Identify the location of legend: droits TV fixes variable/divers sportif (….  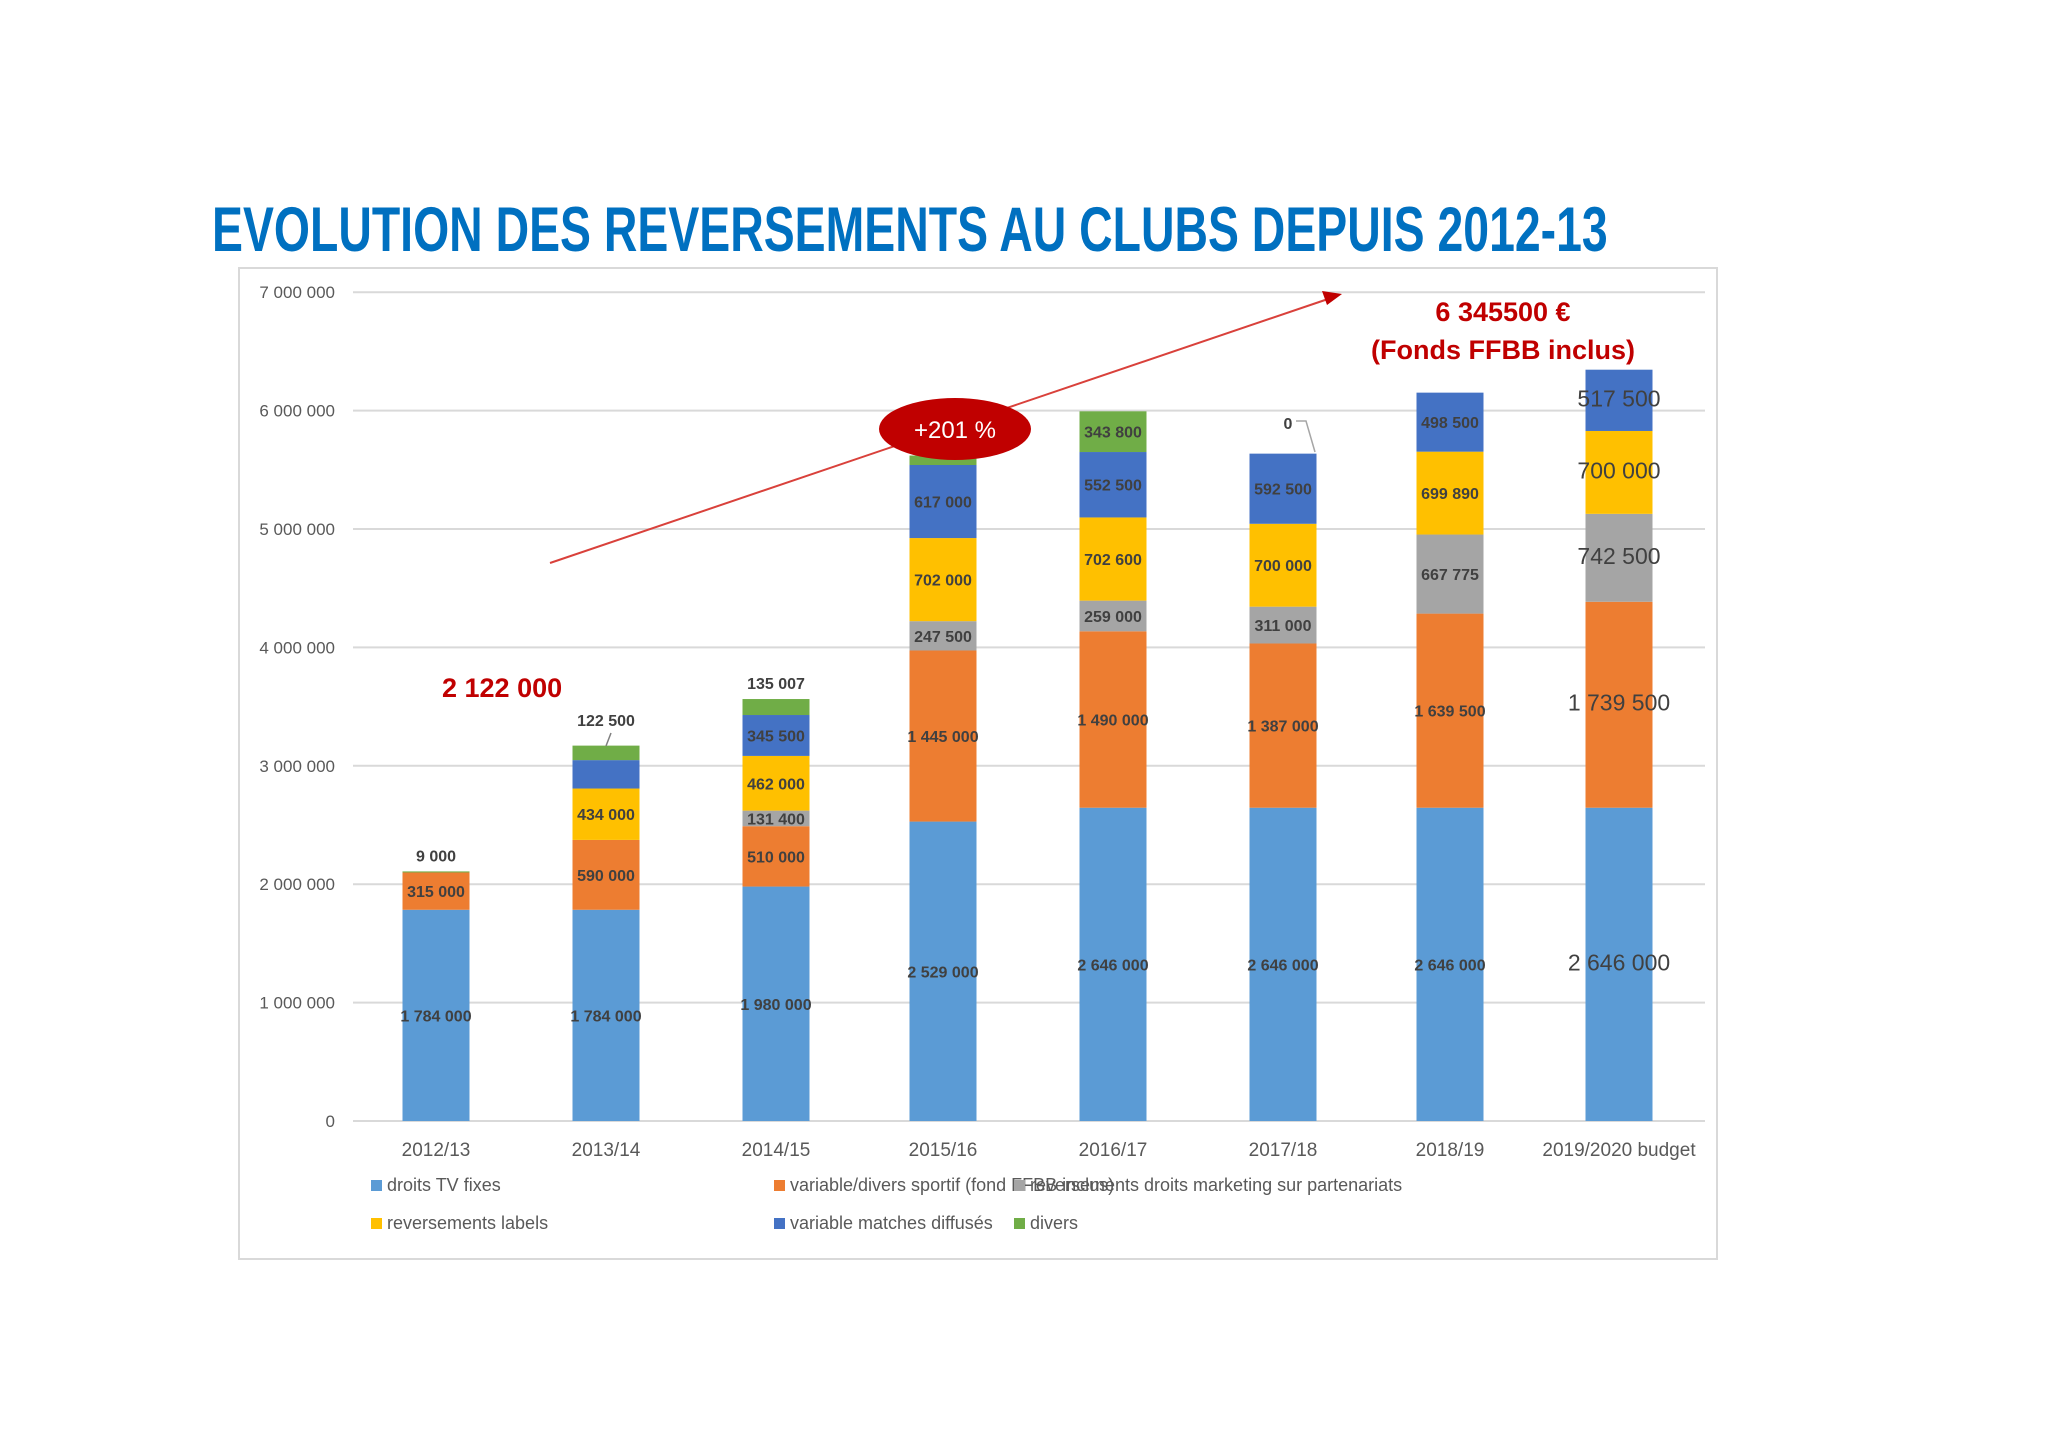
(886, 1204).